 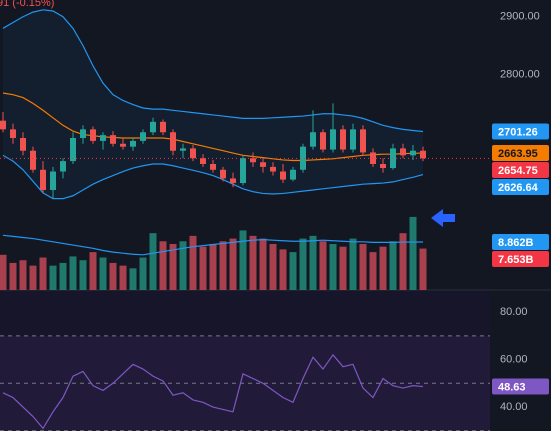 What do you see at coordinates (516, 243) in the screenshot?
I see `price-badge-label: 8.862B` at bounding box center [516, 243].